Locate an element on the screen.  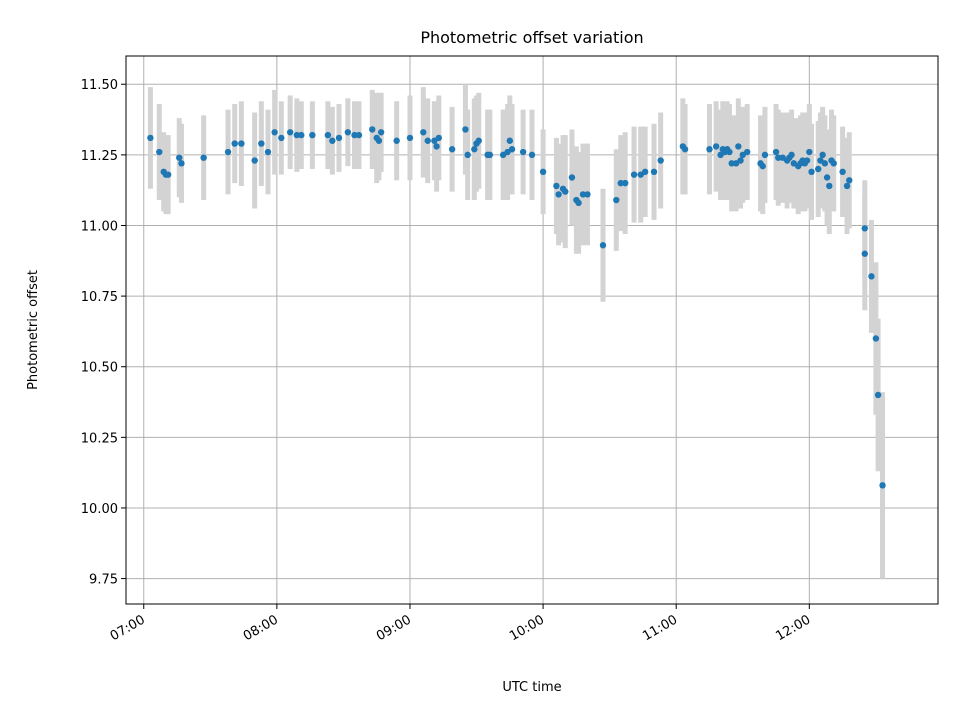
y-axis-label: Photometric offset is located at coordinates (33, 330).